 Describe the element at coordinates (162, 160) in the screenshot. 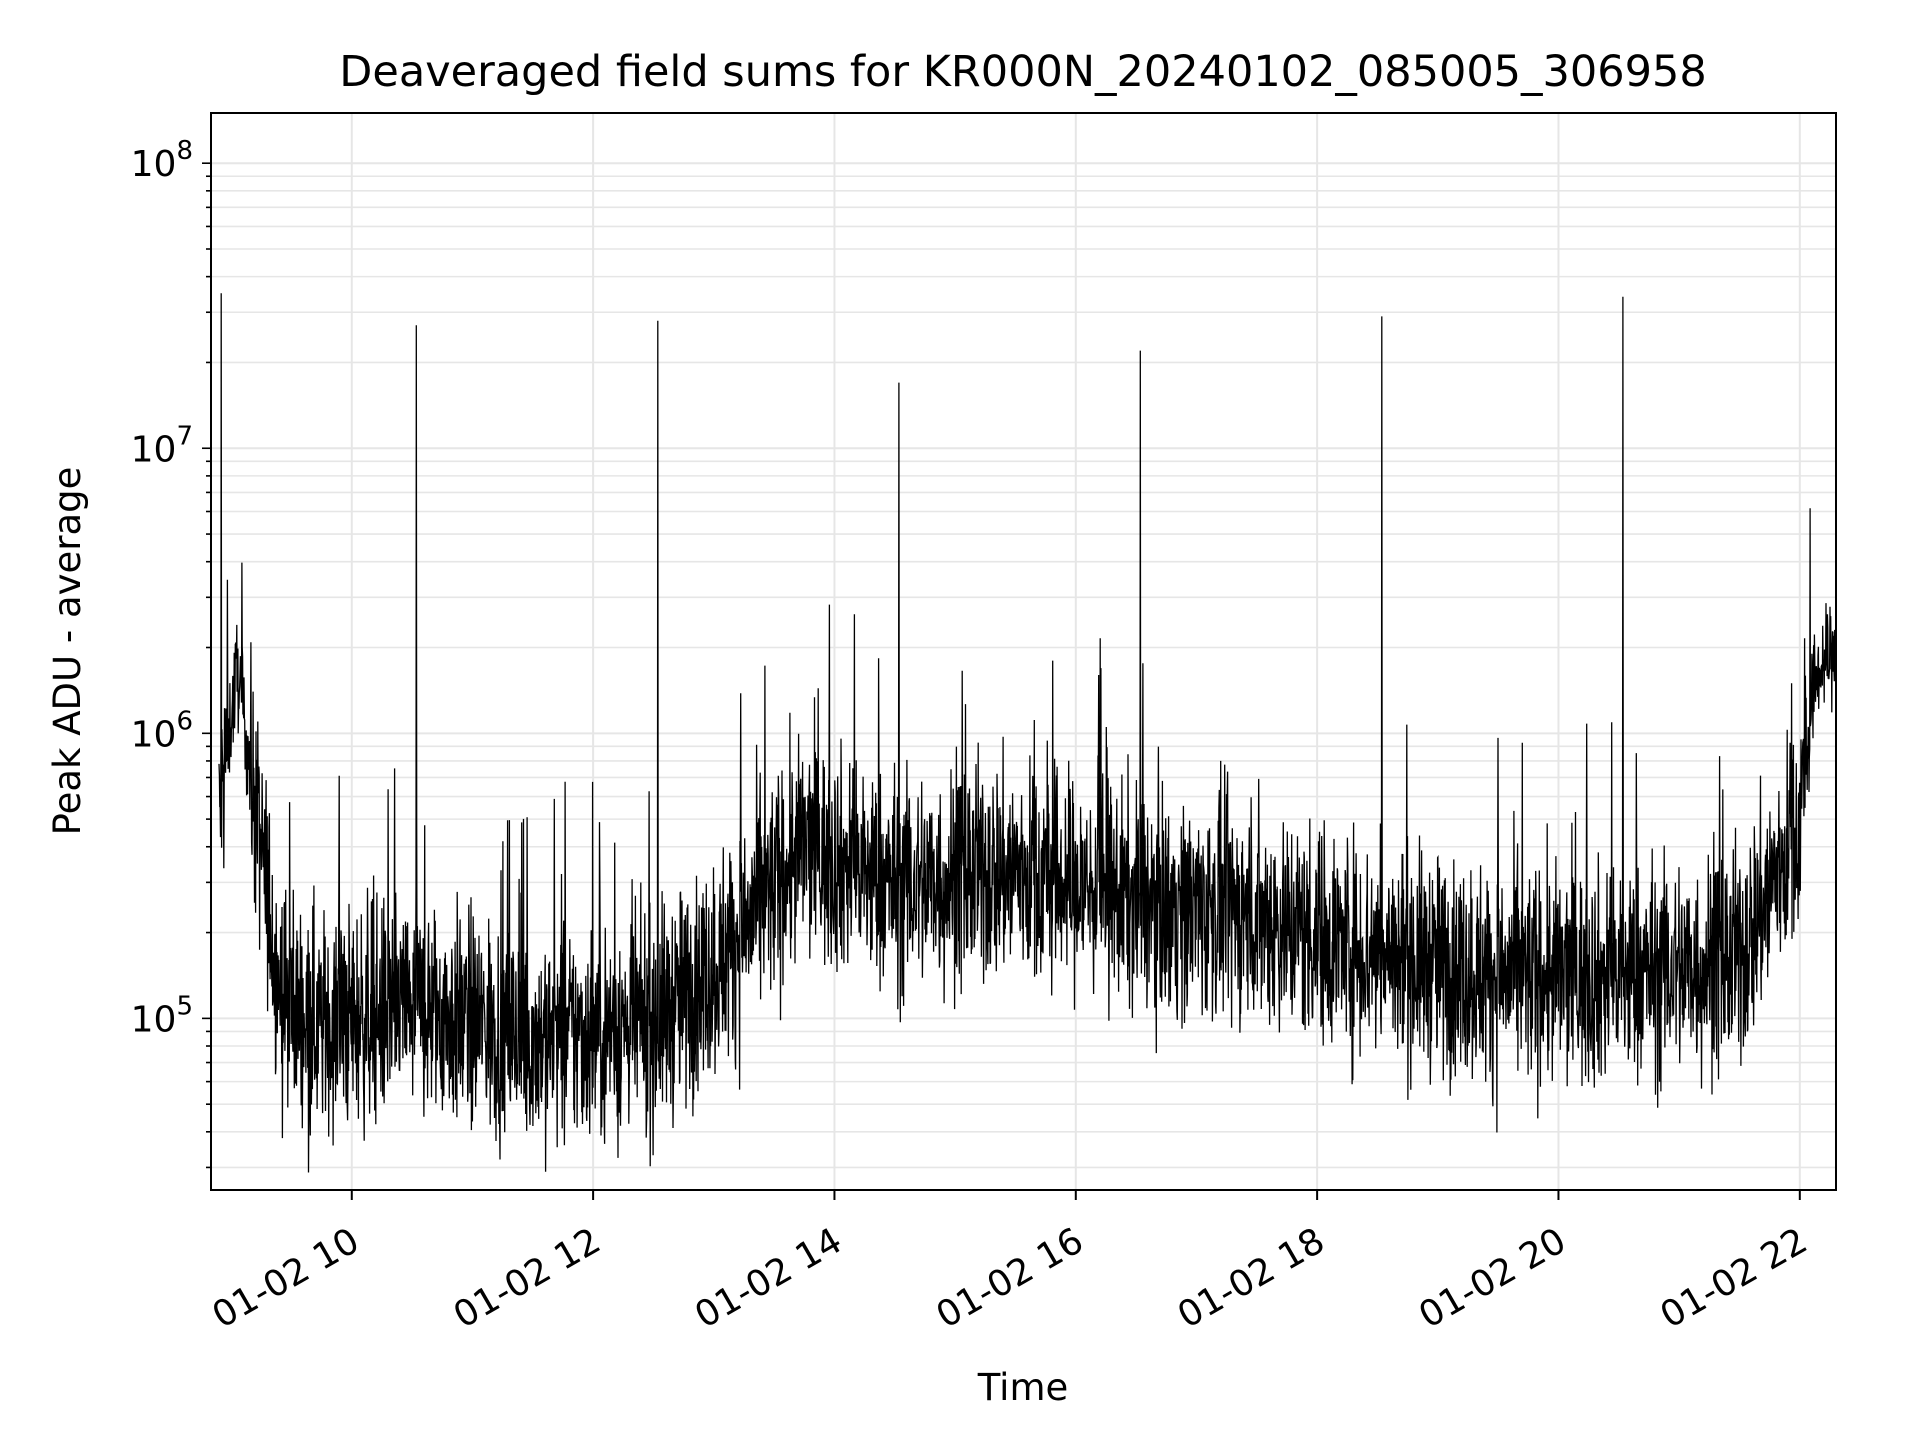

I see `y-tick-label: 10⁸` at that location.